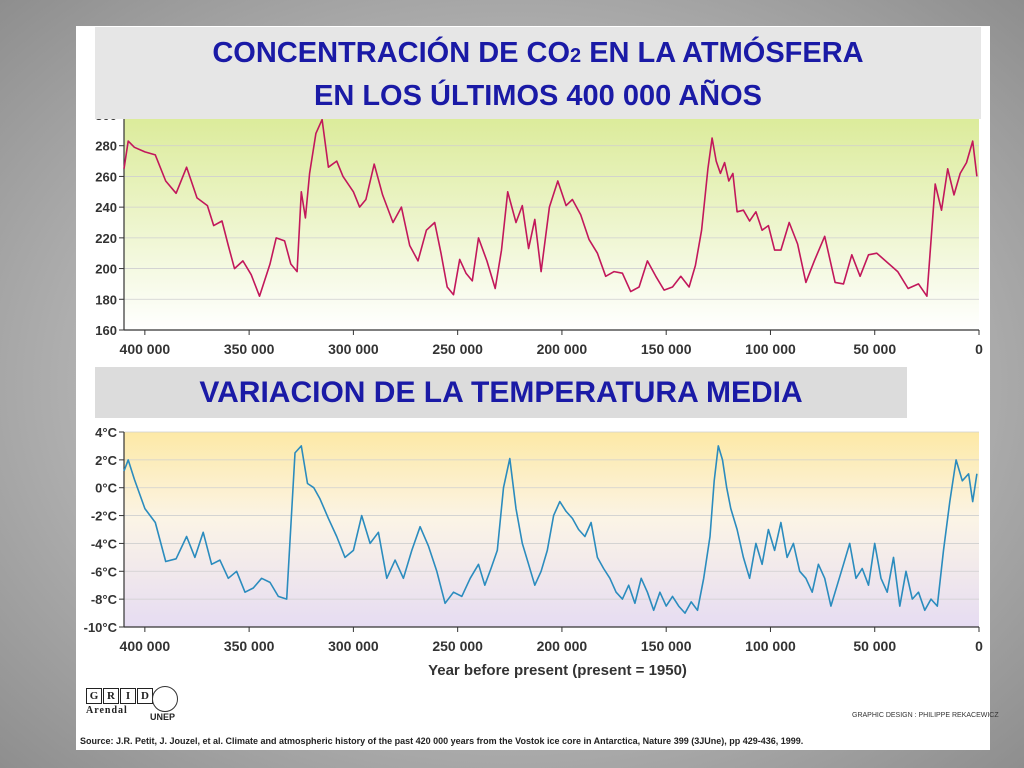 The width and height of the screenshot is (1024, 768). Describe the element at coordinates (562, 646) in the screenshot. I see `temp-xtick-label: 200 000` at that location.